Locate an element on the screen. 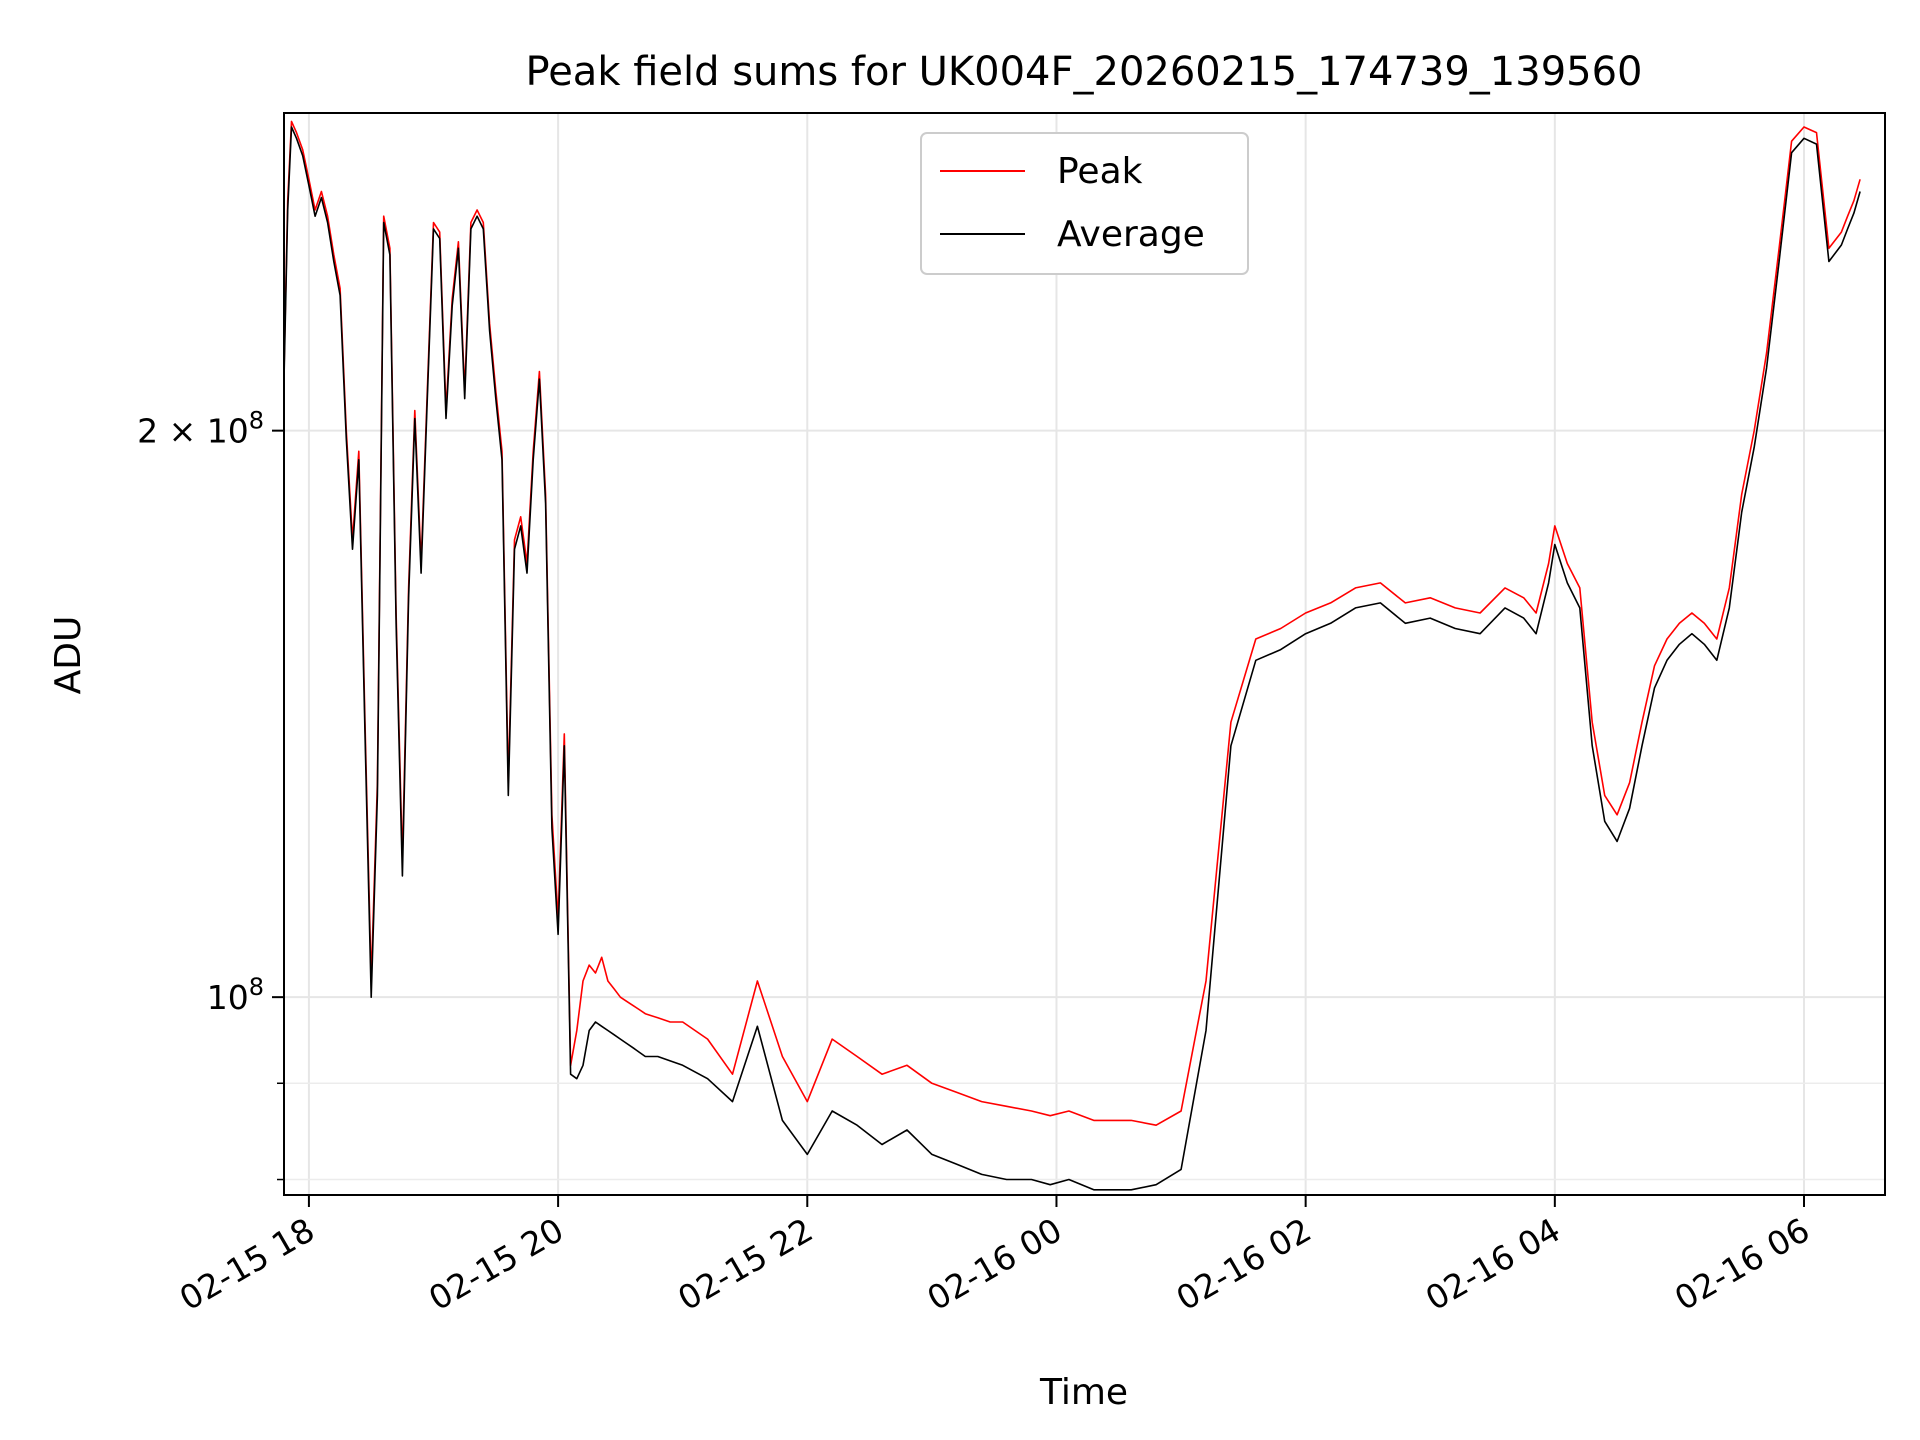 This screenshot has width=1920, height=1440. x-axis-label: Time is located at coordinates (1083, 1392).